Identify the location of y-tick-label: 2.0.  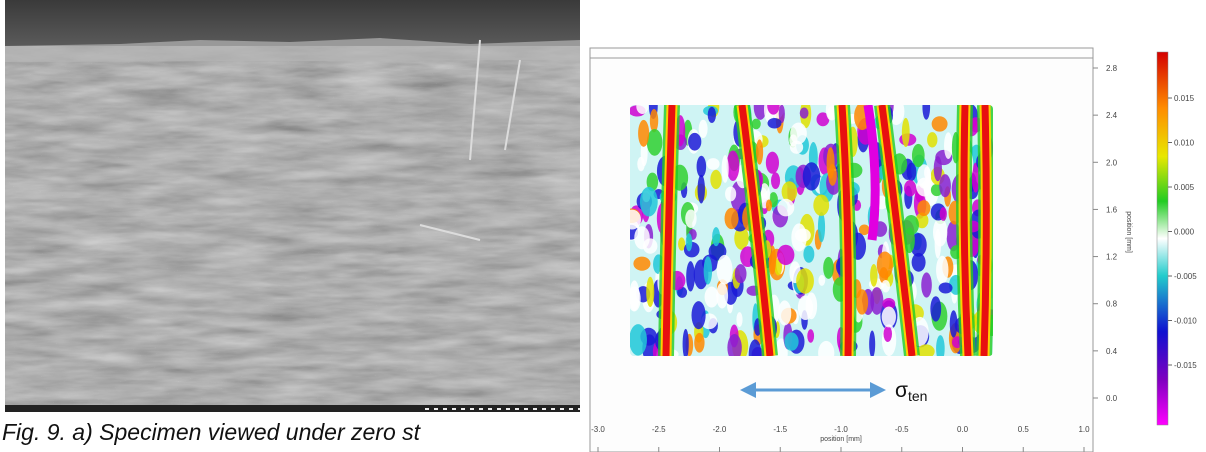
(1112, 162).